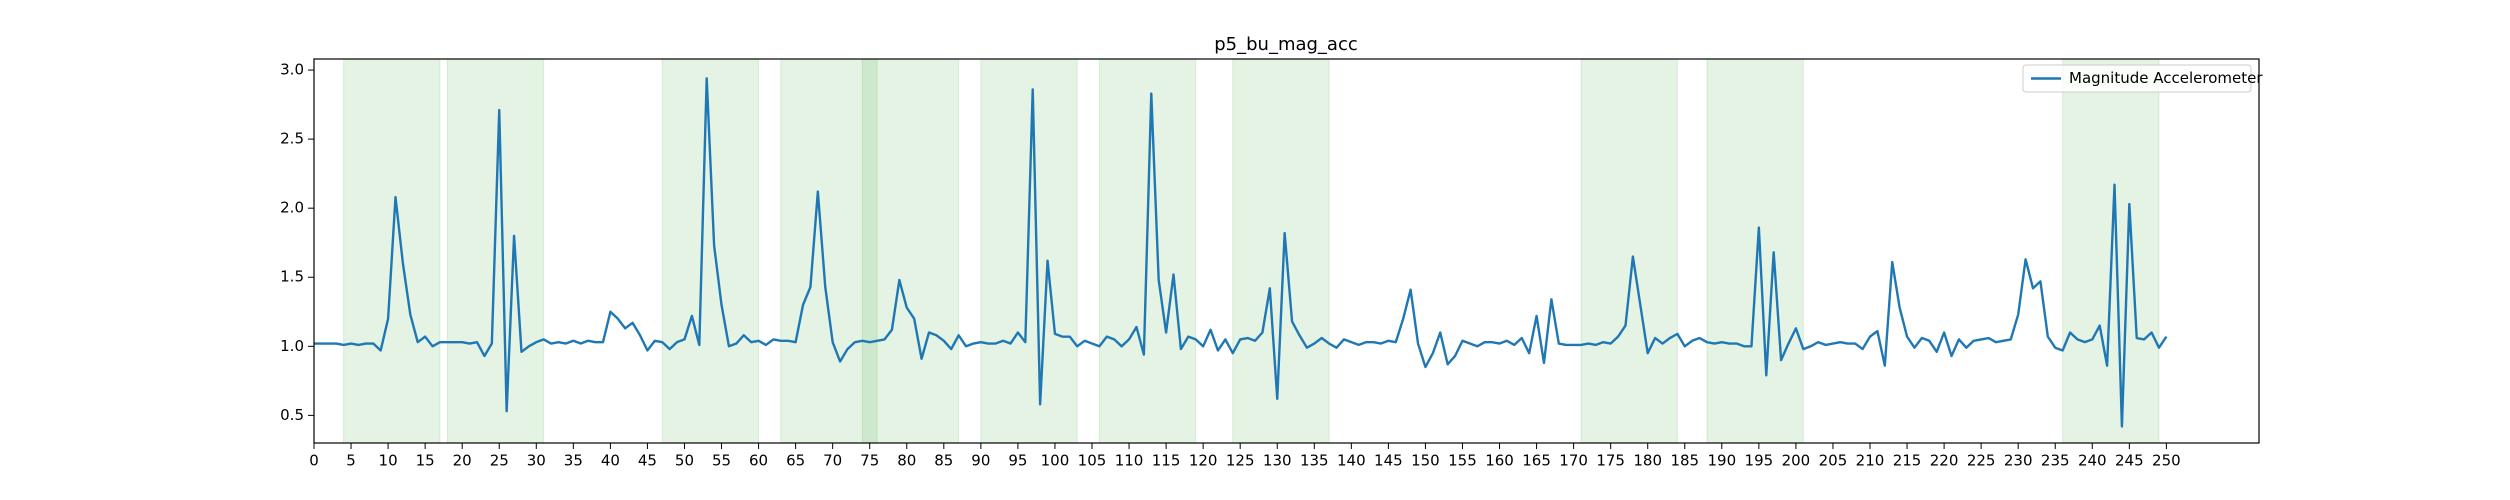 The image size is (2510, 500). What do you see at coordinates (292, 70) in the screenshot?
I see `y-tick-label: 3.0` at bounding box center [292, 70].